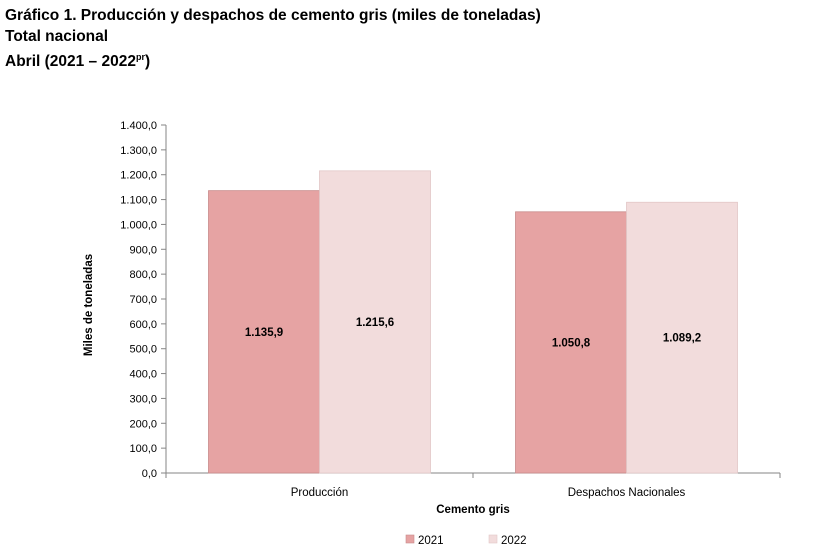 The height and width of the screenshot is (553, 821). Describe the element at coordinates (514, 541) in the screenshot. I see `legend-label-2022: 2022` at that location.